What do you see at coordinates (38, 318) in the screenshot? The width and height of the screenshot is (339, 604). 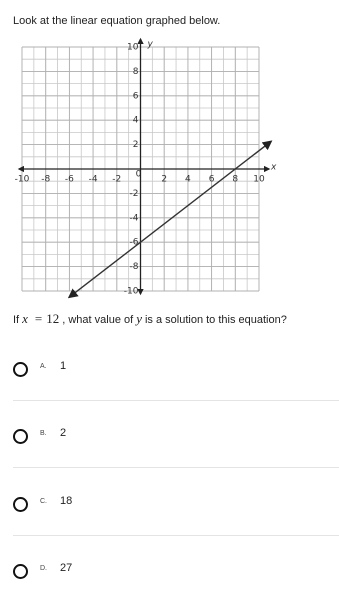 I see `math-operator: =` at bounding box center [38, 318].